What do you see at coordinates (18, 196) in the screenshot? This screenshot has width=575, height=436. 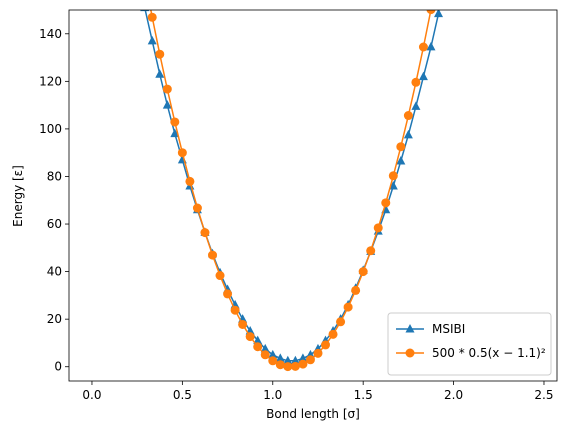 I see `y-axis-label: Energy [ε]` at bounding box center [18, 196].